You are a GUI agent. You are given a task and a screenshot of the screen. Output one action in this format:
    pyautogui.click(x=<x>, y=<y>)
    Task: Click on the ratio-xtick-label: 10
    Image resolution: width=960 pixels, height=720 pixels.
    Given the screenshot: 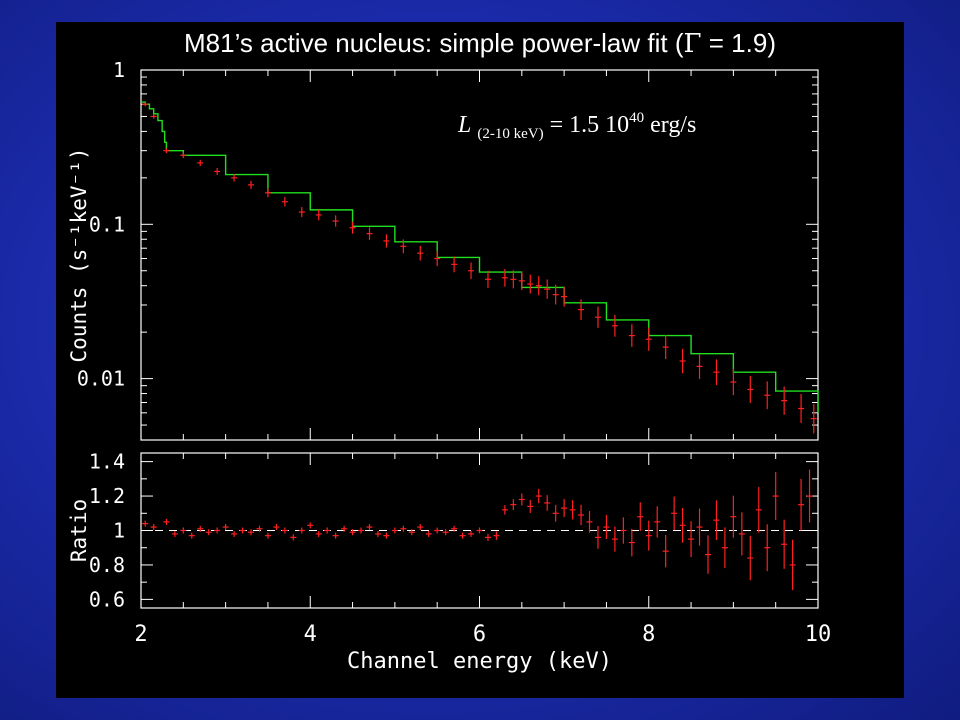 What is the action you would take?
    pyautogui.click(x=818, y=634)
    